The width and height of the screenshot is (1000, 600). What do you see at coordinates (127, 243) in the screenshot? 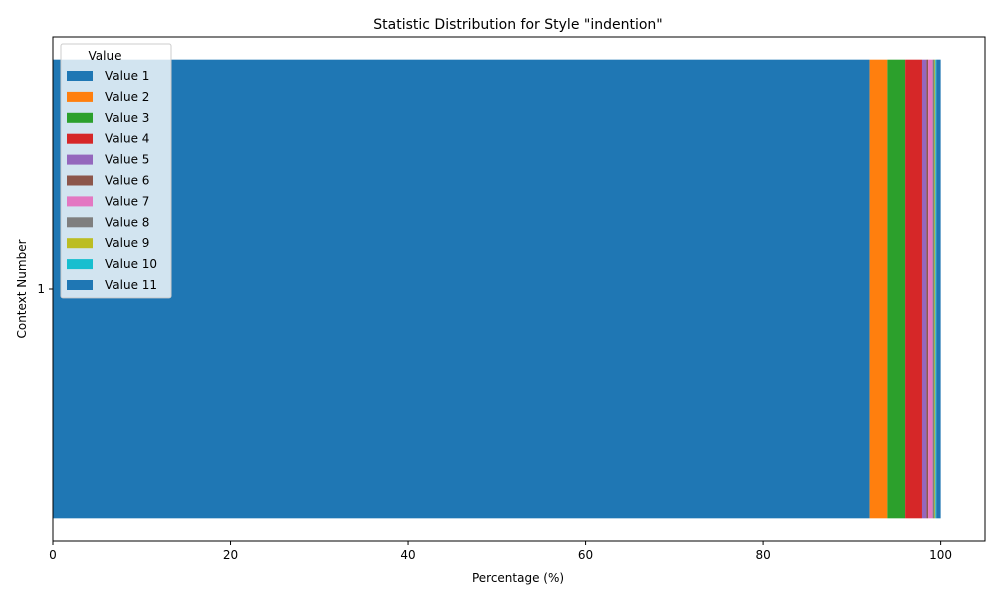
I see `legend-entry: Value 9` at bounding box center [127, 243].